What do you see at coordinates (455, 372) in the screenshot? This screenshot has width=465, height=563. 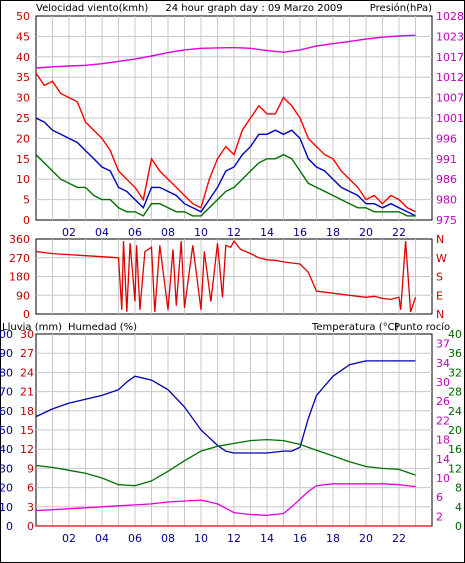 I see `temperature-y-tick: 32` at bounding box center [455, 372].